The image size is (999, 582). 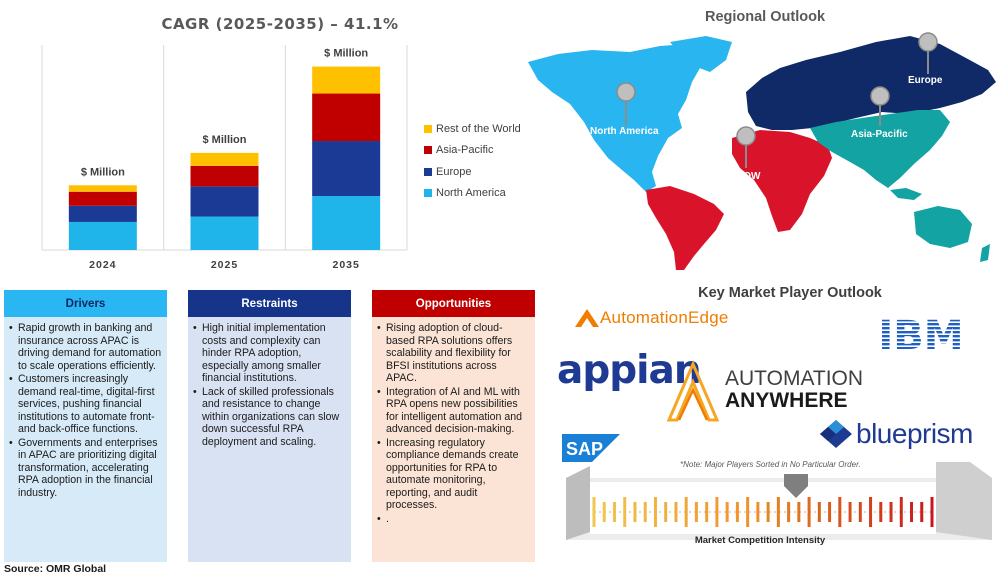 I want to click on bar-segment-asia-pacific-2035, so click(x=346, y=117).